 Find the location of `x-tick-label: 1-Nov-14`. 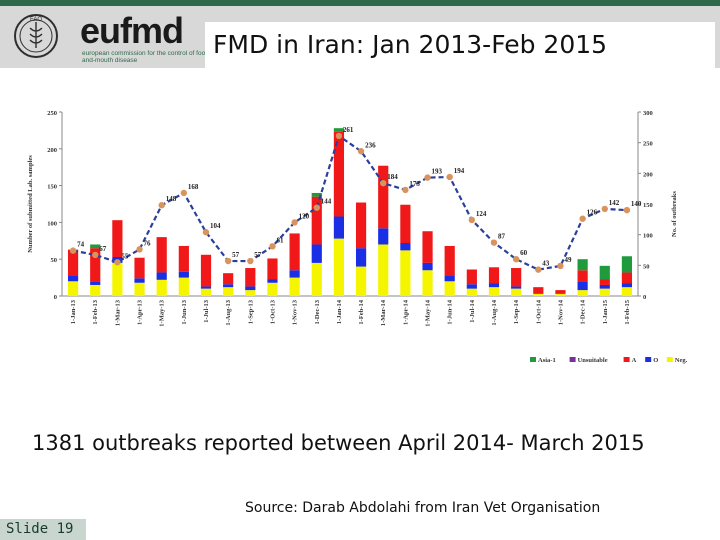

x-tick-label: 1-Nov-14 is located at coordinates (560, 312).